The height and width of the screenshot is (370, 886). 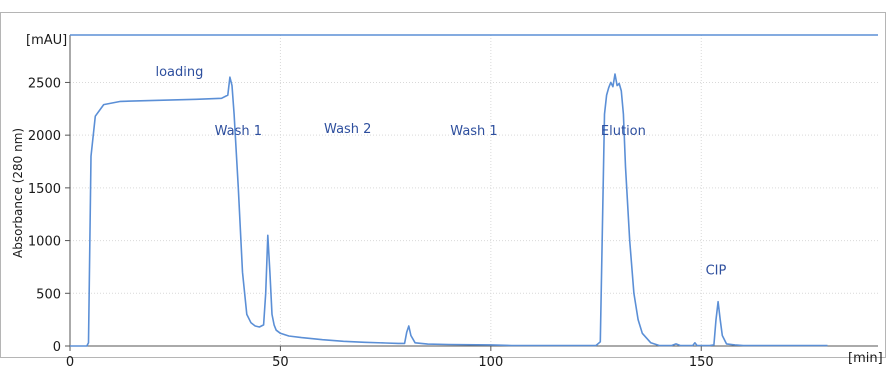 What do you see at coordinates (865, 358) in the screenshot?
I see `x-unit-label: [min]` at bounding box center [865, 358].